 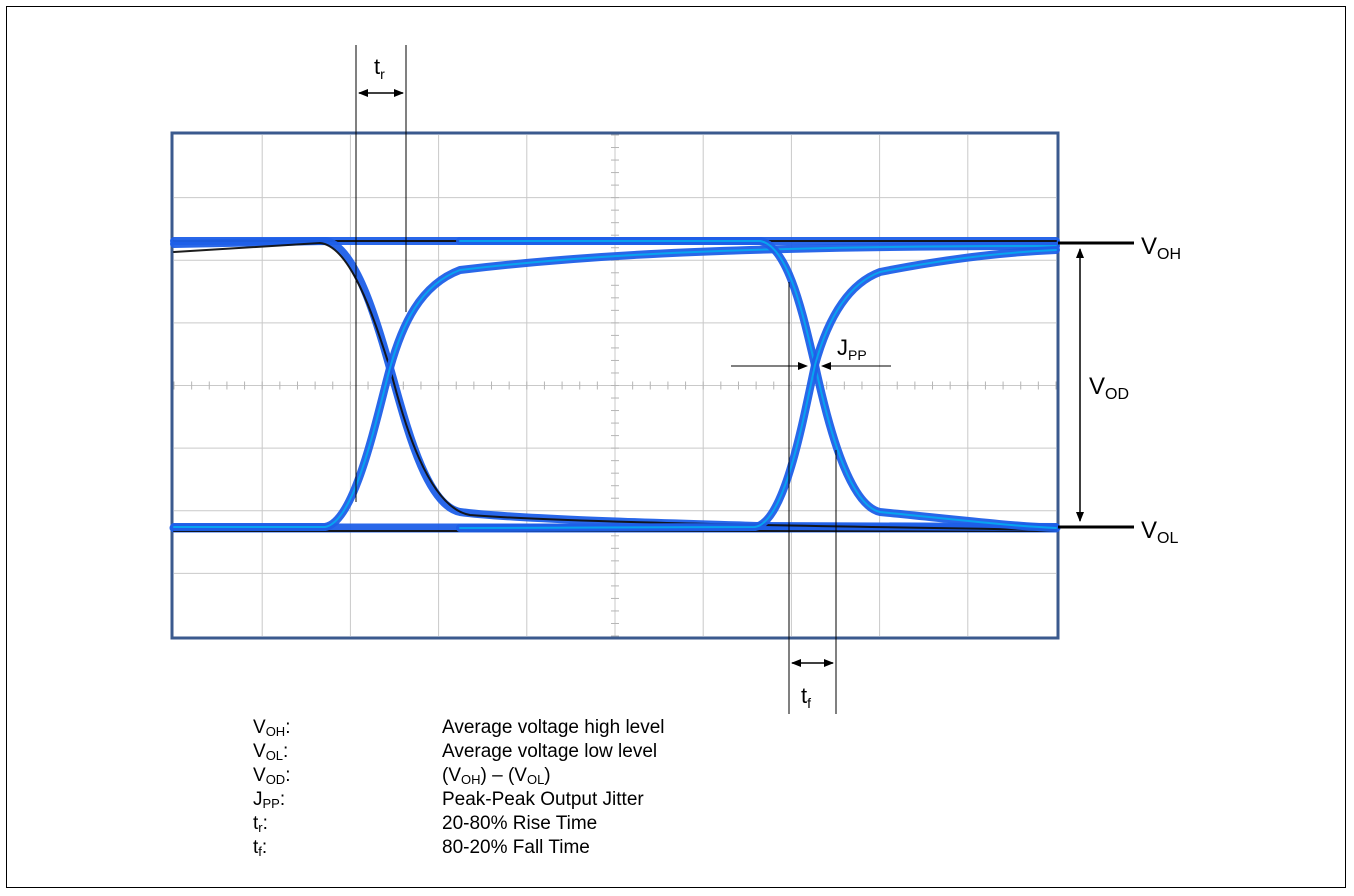 I want to click on legend-description: Peak-Peak Output Jitter, so click(x=543, y=799).